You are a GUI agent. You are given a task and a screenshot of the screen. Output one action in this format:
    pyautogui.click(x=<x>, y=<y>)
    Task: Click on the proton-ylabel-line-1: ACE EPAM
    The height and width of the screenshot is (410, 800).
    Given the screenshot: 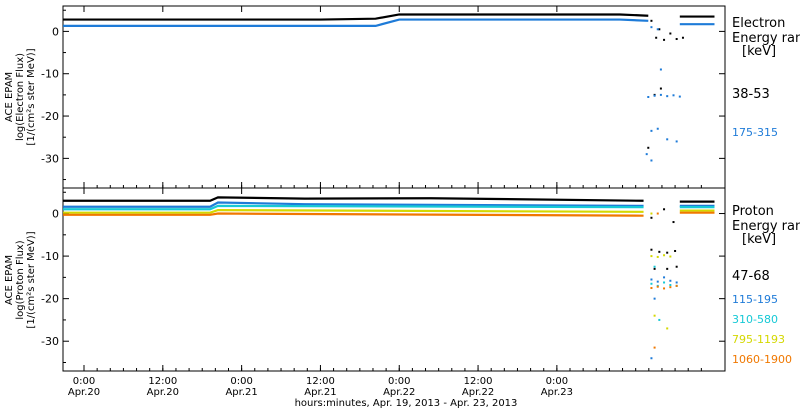 What is the action you would take?
    pyautogui.click(x=9, y=280)
    